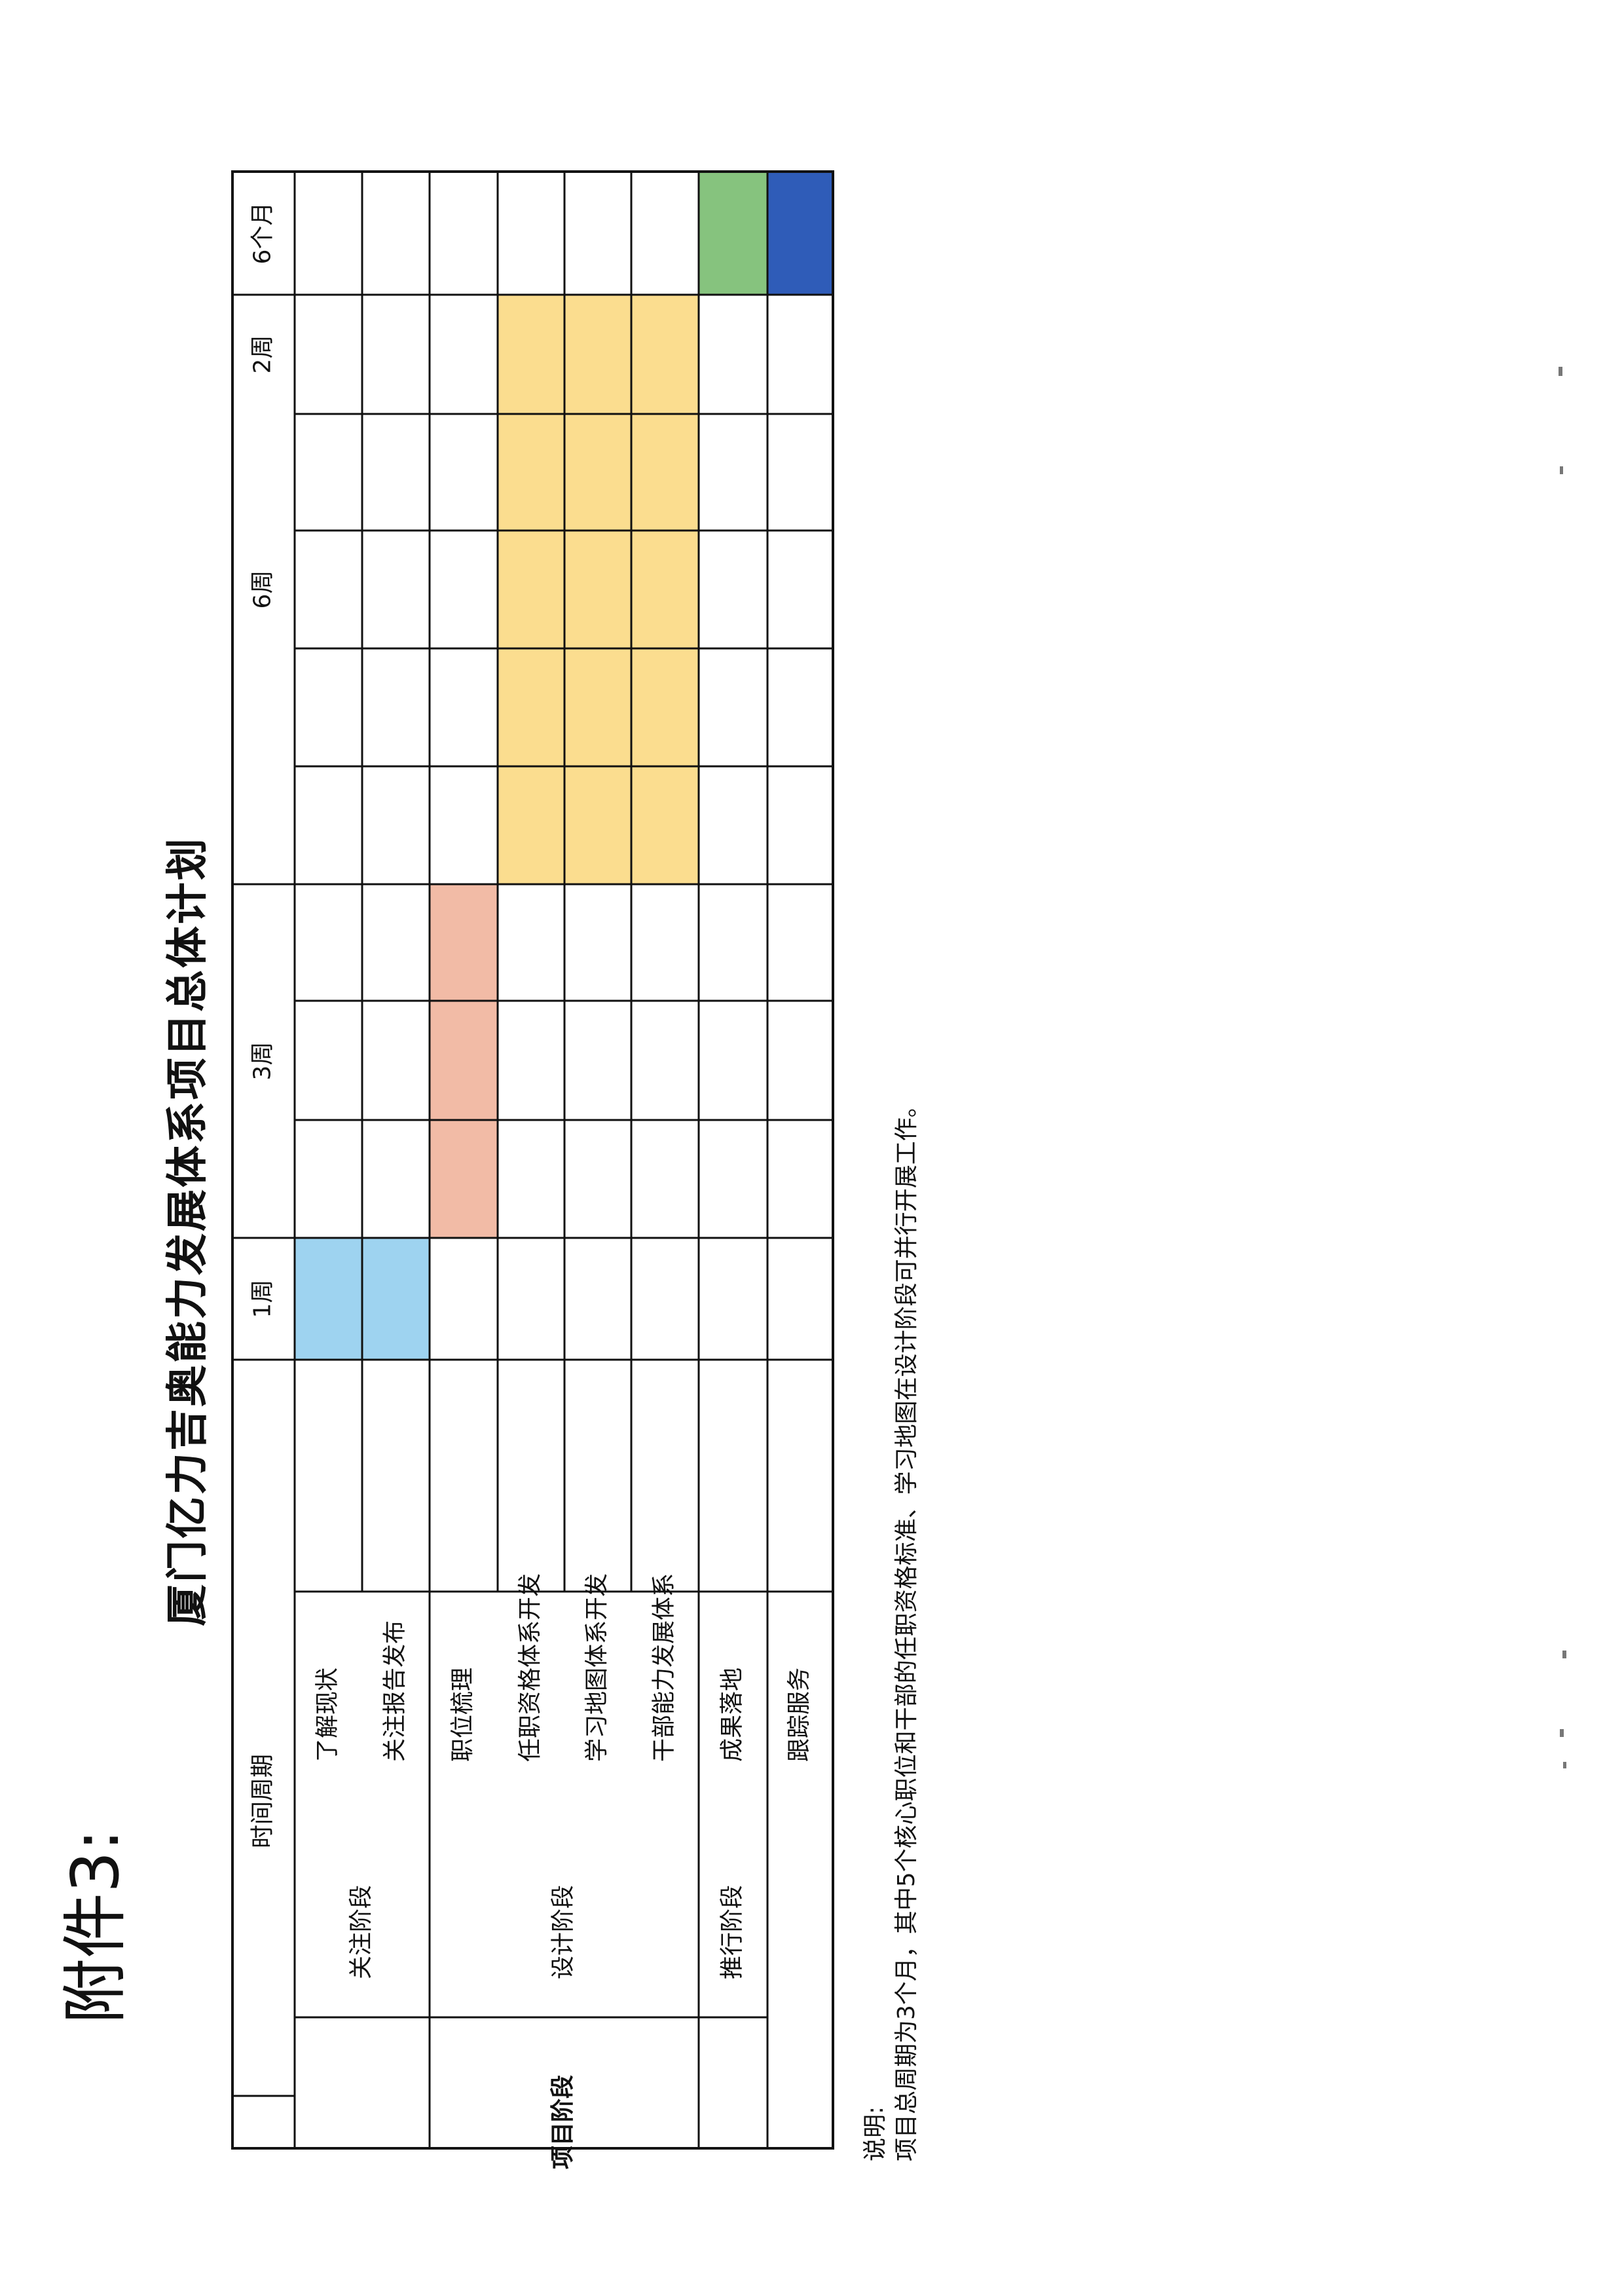 The width and height of the screenshot is (1624, 2295). I want to click on header-week2: 2周, so click(262, 354).